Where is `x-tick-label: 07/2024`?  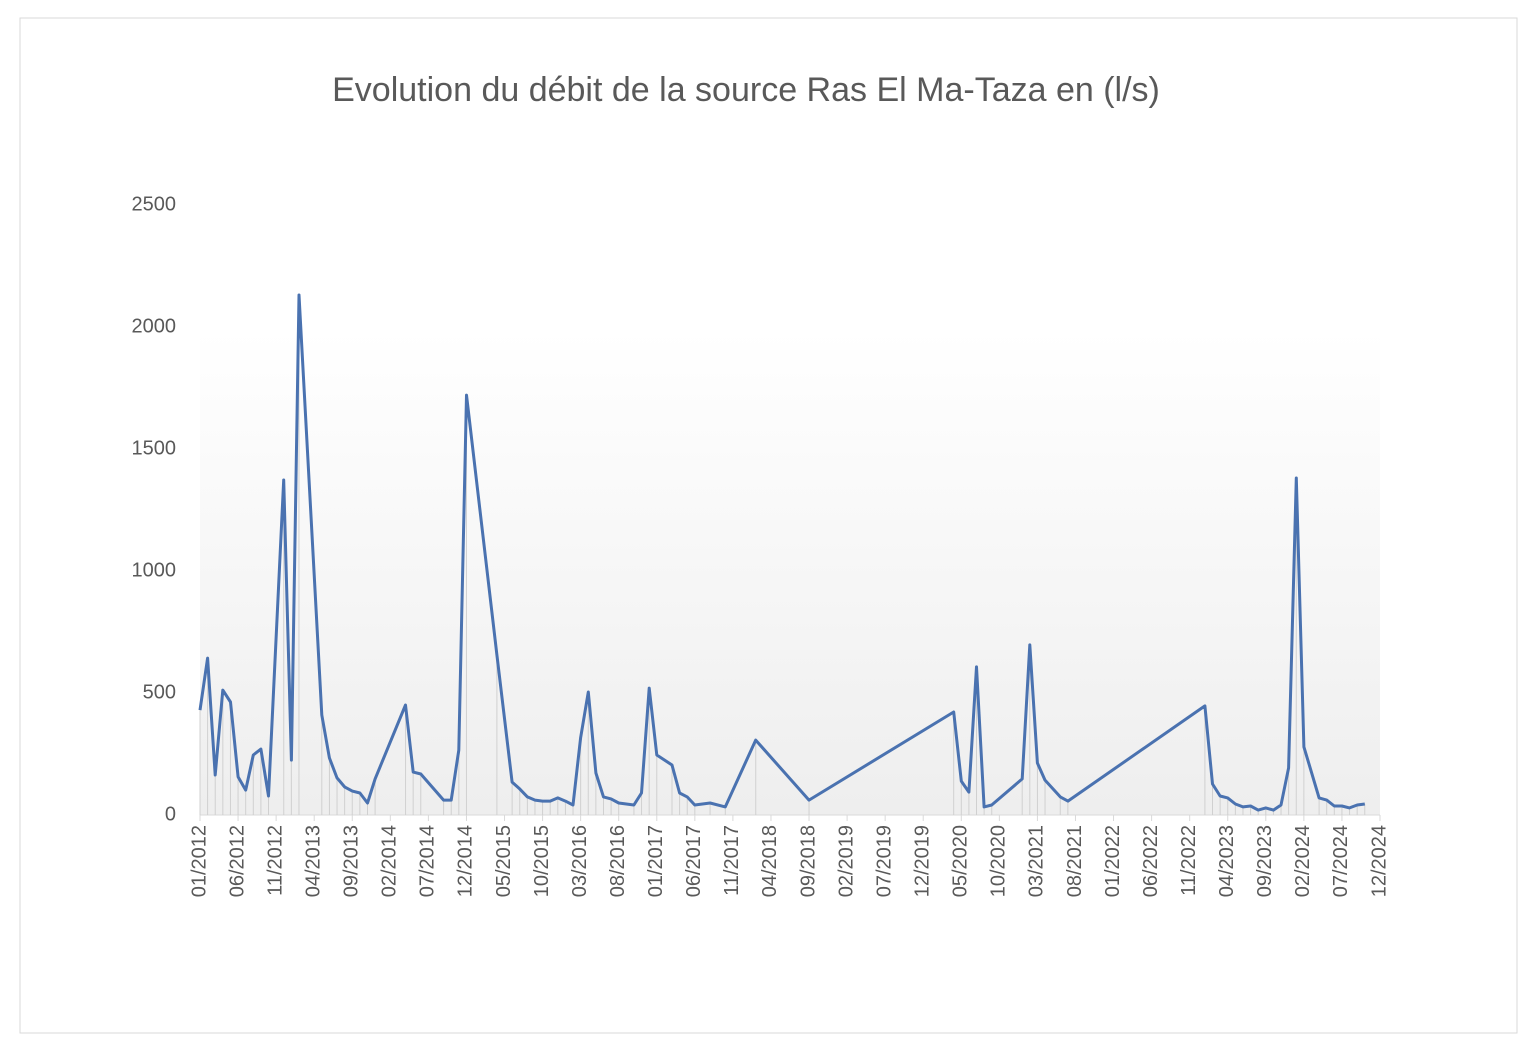 x-tick-label: 07/2024 is located at coordinates (1341, 861).